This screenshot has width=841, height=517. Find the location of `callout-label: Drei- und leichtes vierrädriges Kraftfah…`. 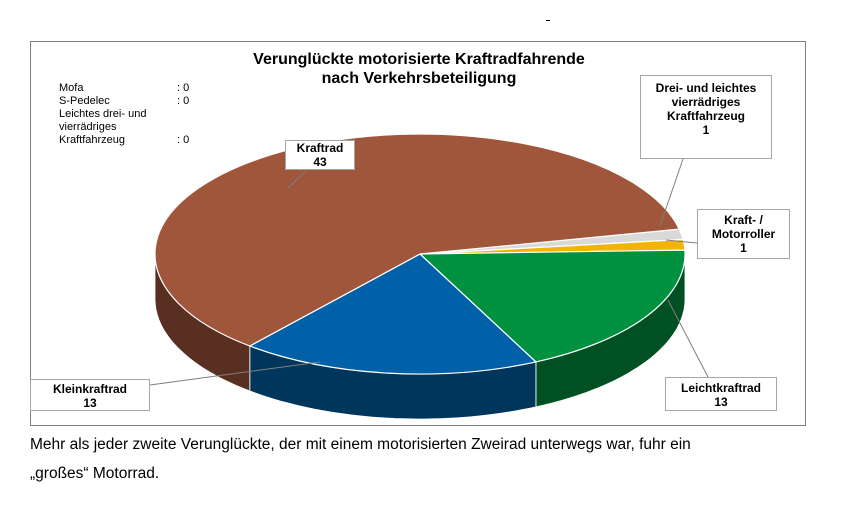

callout-label: Drei- und leichtes vierrädriges Kraftfah… is located at coordinates (706, 102).